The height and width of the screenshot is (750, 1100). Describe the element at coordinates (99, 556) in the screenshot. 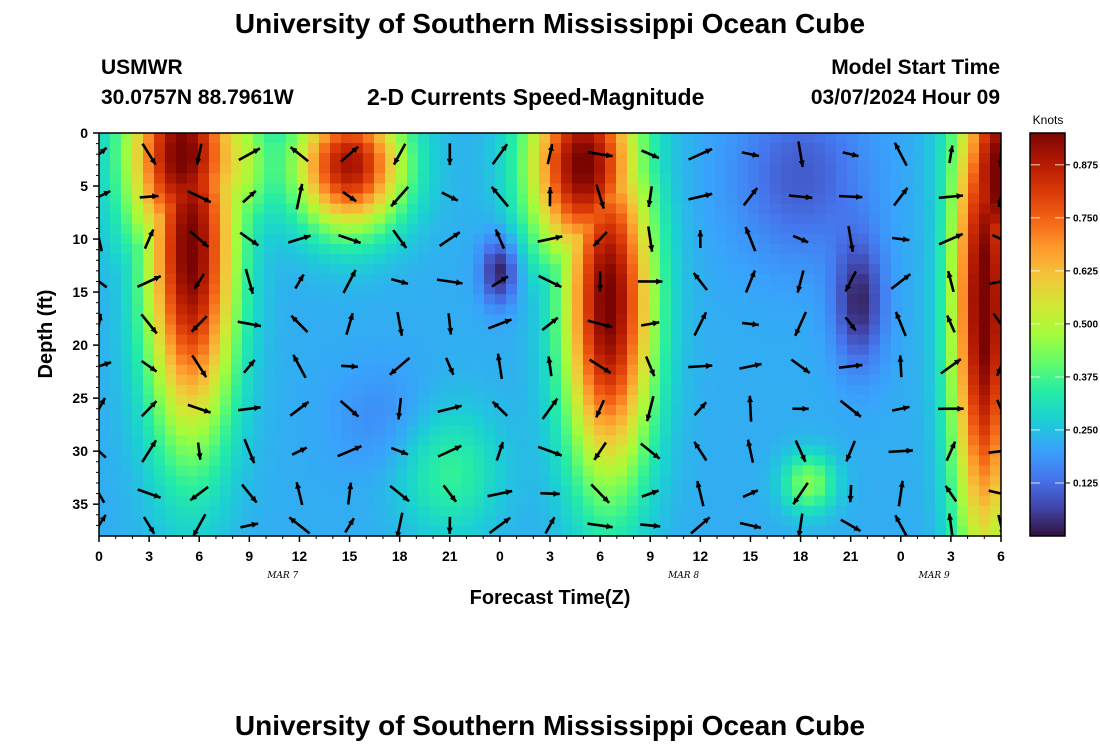

I see `x-tick-label: 0` at that location.